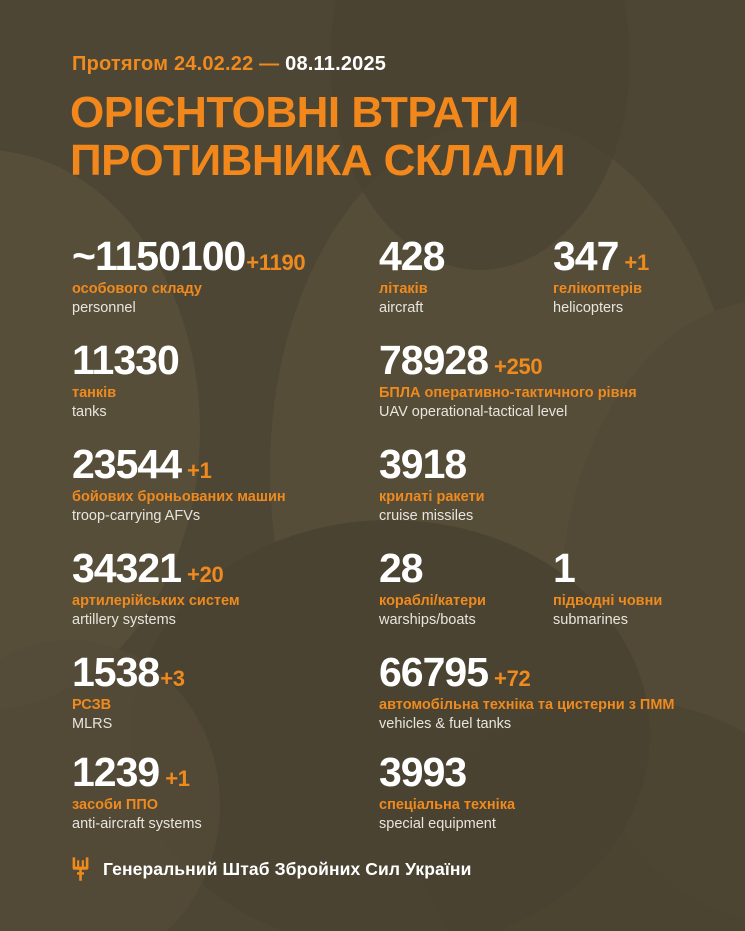 The height and width of the screenshot is (931, 745). I want to click on loss-count: 1, so click(564, 568).